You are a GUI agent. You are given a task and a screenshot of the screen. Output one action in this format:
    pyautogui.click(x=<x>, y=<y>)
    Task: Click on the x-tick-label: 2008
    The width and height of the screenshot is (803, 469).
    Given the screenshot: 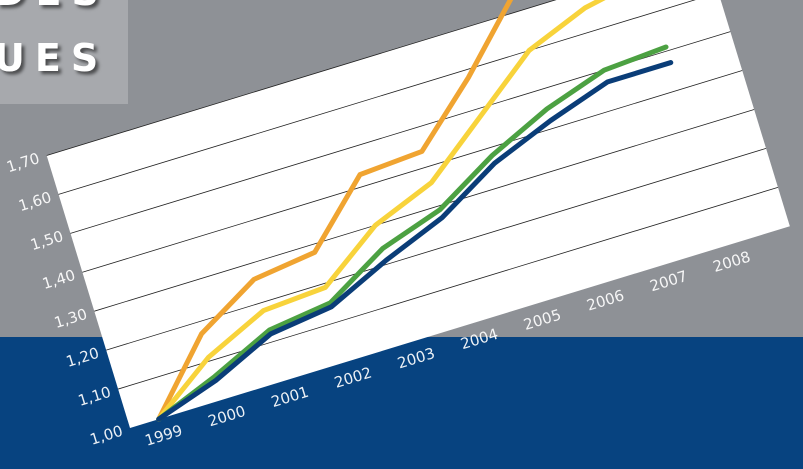 What is the action you would take?
    pyautogui.click(x=732, y=262)
    